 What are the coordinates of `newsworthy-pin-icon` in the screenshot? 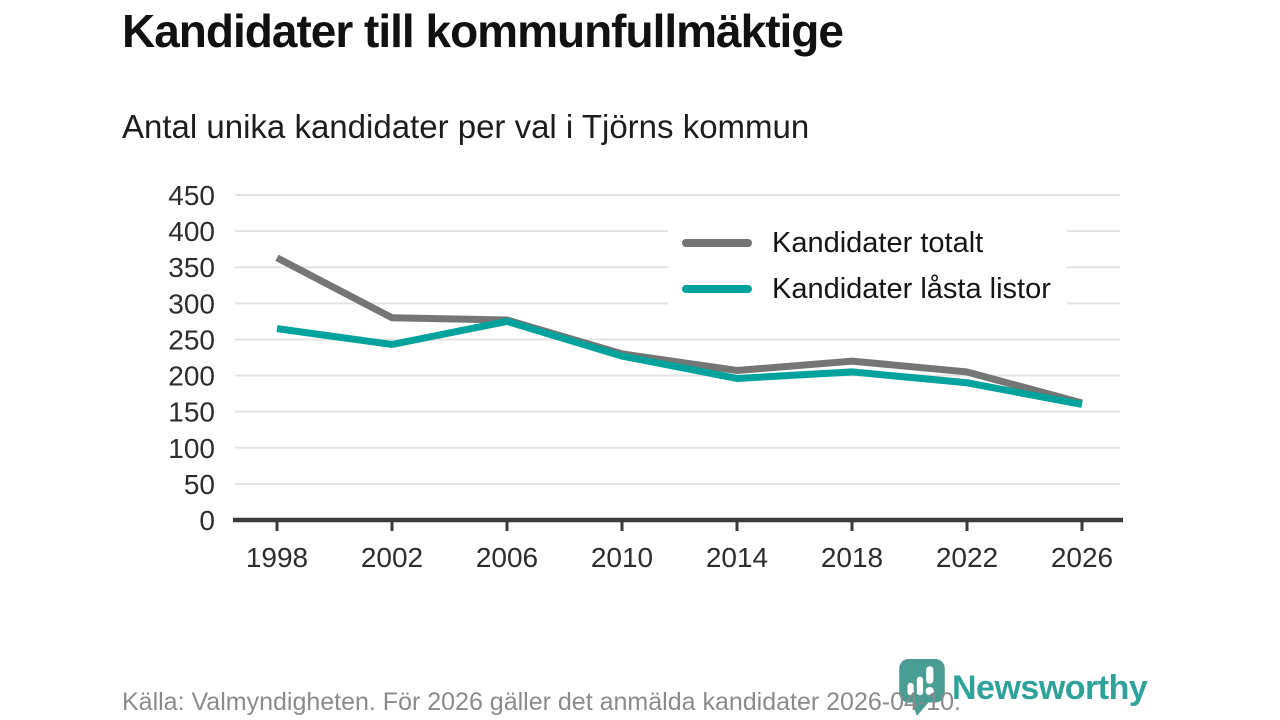 It's located at (922, 687).